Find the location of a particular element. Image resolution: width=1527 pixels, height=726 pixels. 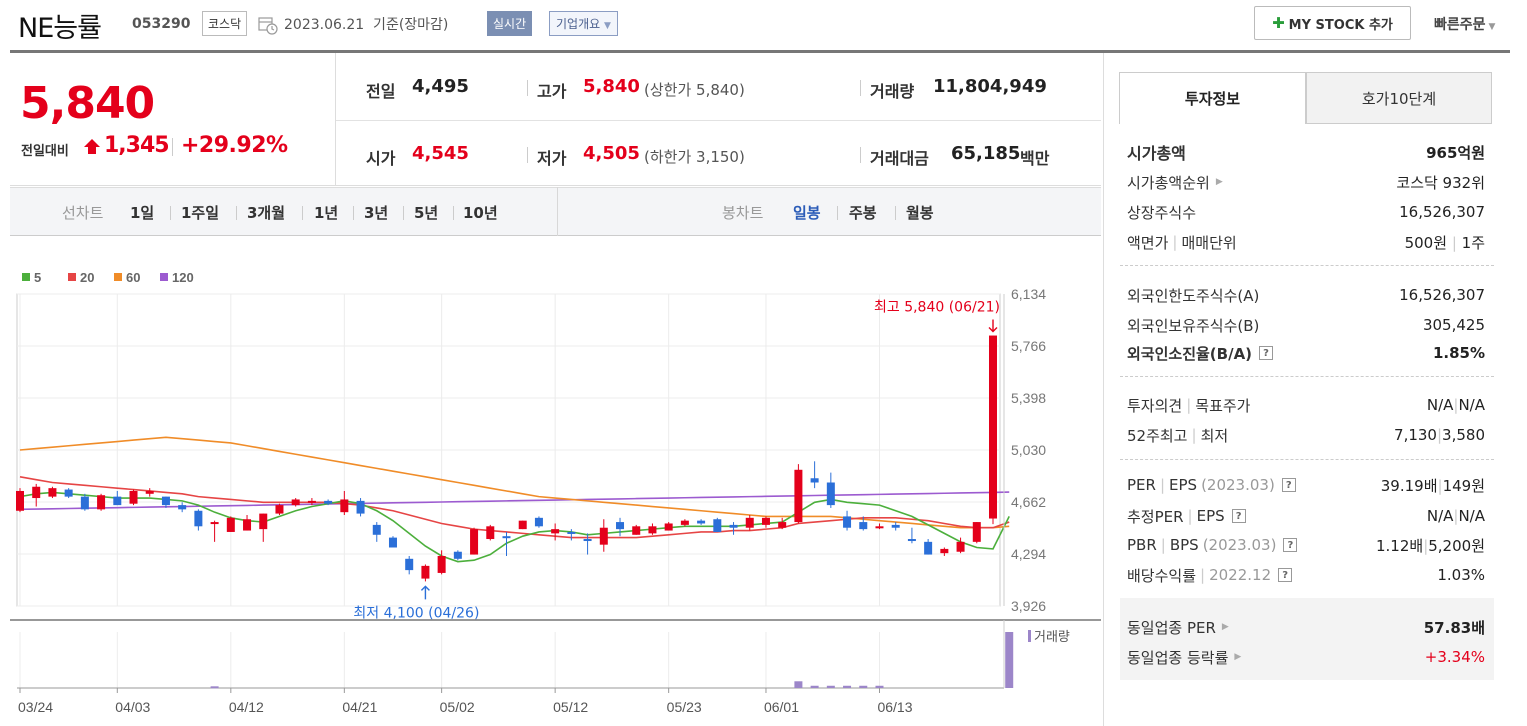

tab-invest-info: 투자정보 is located at coordinates (1212, 98).